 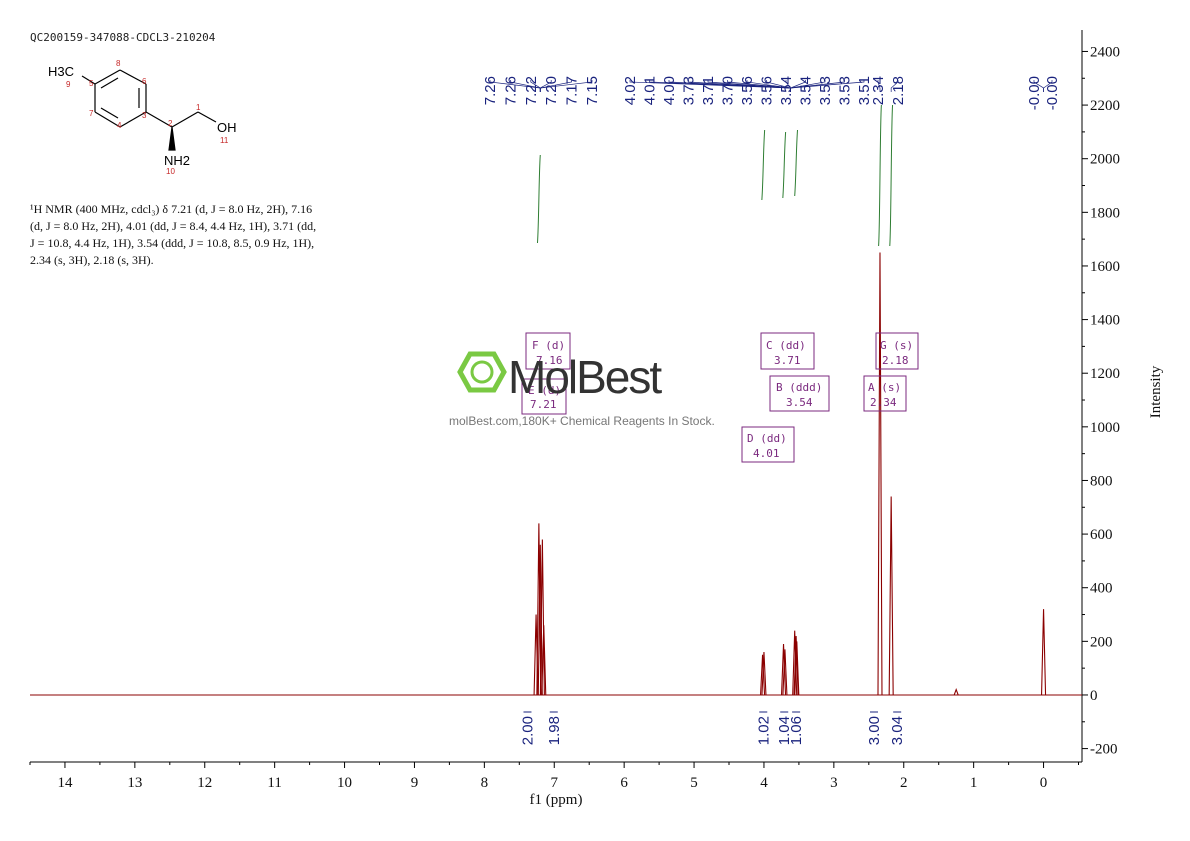 What do you see at coordinates (1105, 321) in the screenshot?
I see `y-tick-label: 1400` at bounding box center [1105, 321].